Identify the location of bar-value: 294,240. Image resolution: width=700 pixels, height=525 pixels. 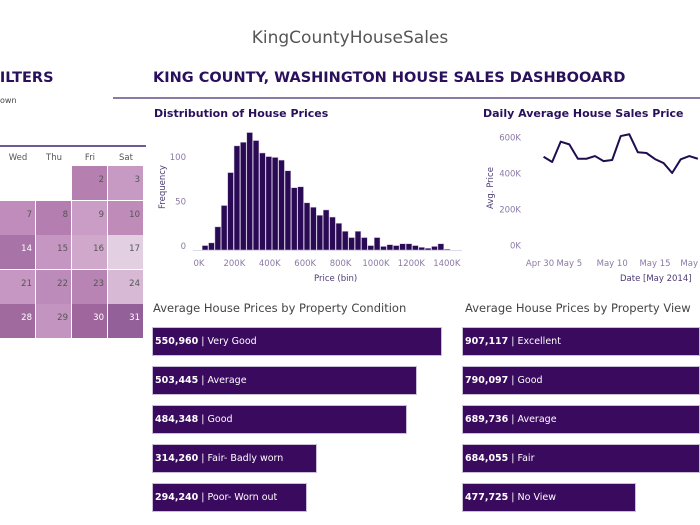
(177, 497).